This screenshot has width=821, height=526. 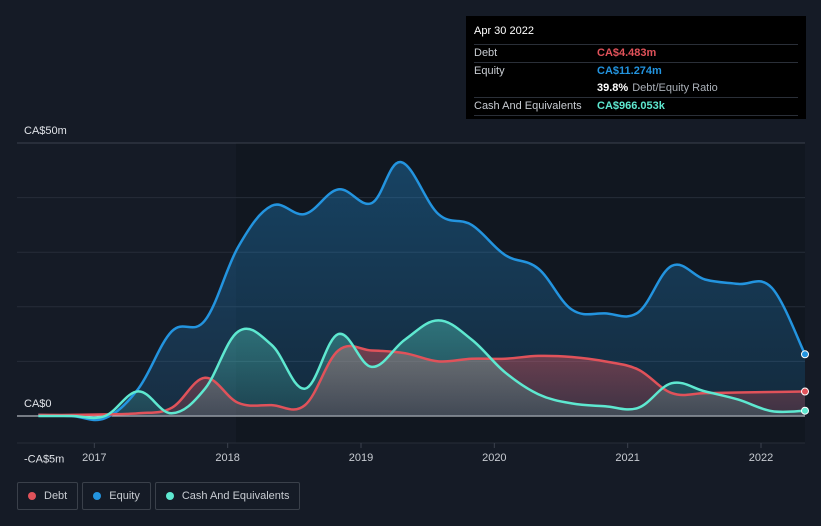 What do you see at coordinates (761, 458) in the screenshot?
I see `x-tick-label: 2022` at bounding box center [761, 458].